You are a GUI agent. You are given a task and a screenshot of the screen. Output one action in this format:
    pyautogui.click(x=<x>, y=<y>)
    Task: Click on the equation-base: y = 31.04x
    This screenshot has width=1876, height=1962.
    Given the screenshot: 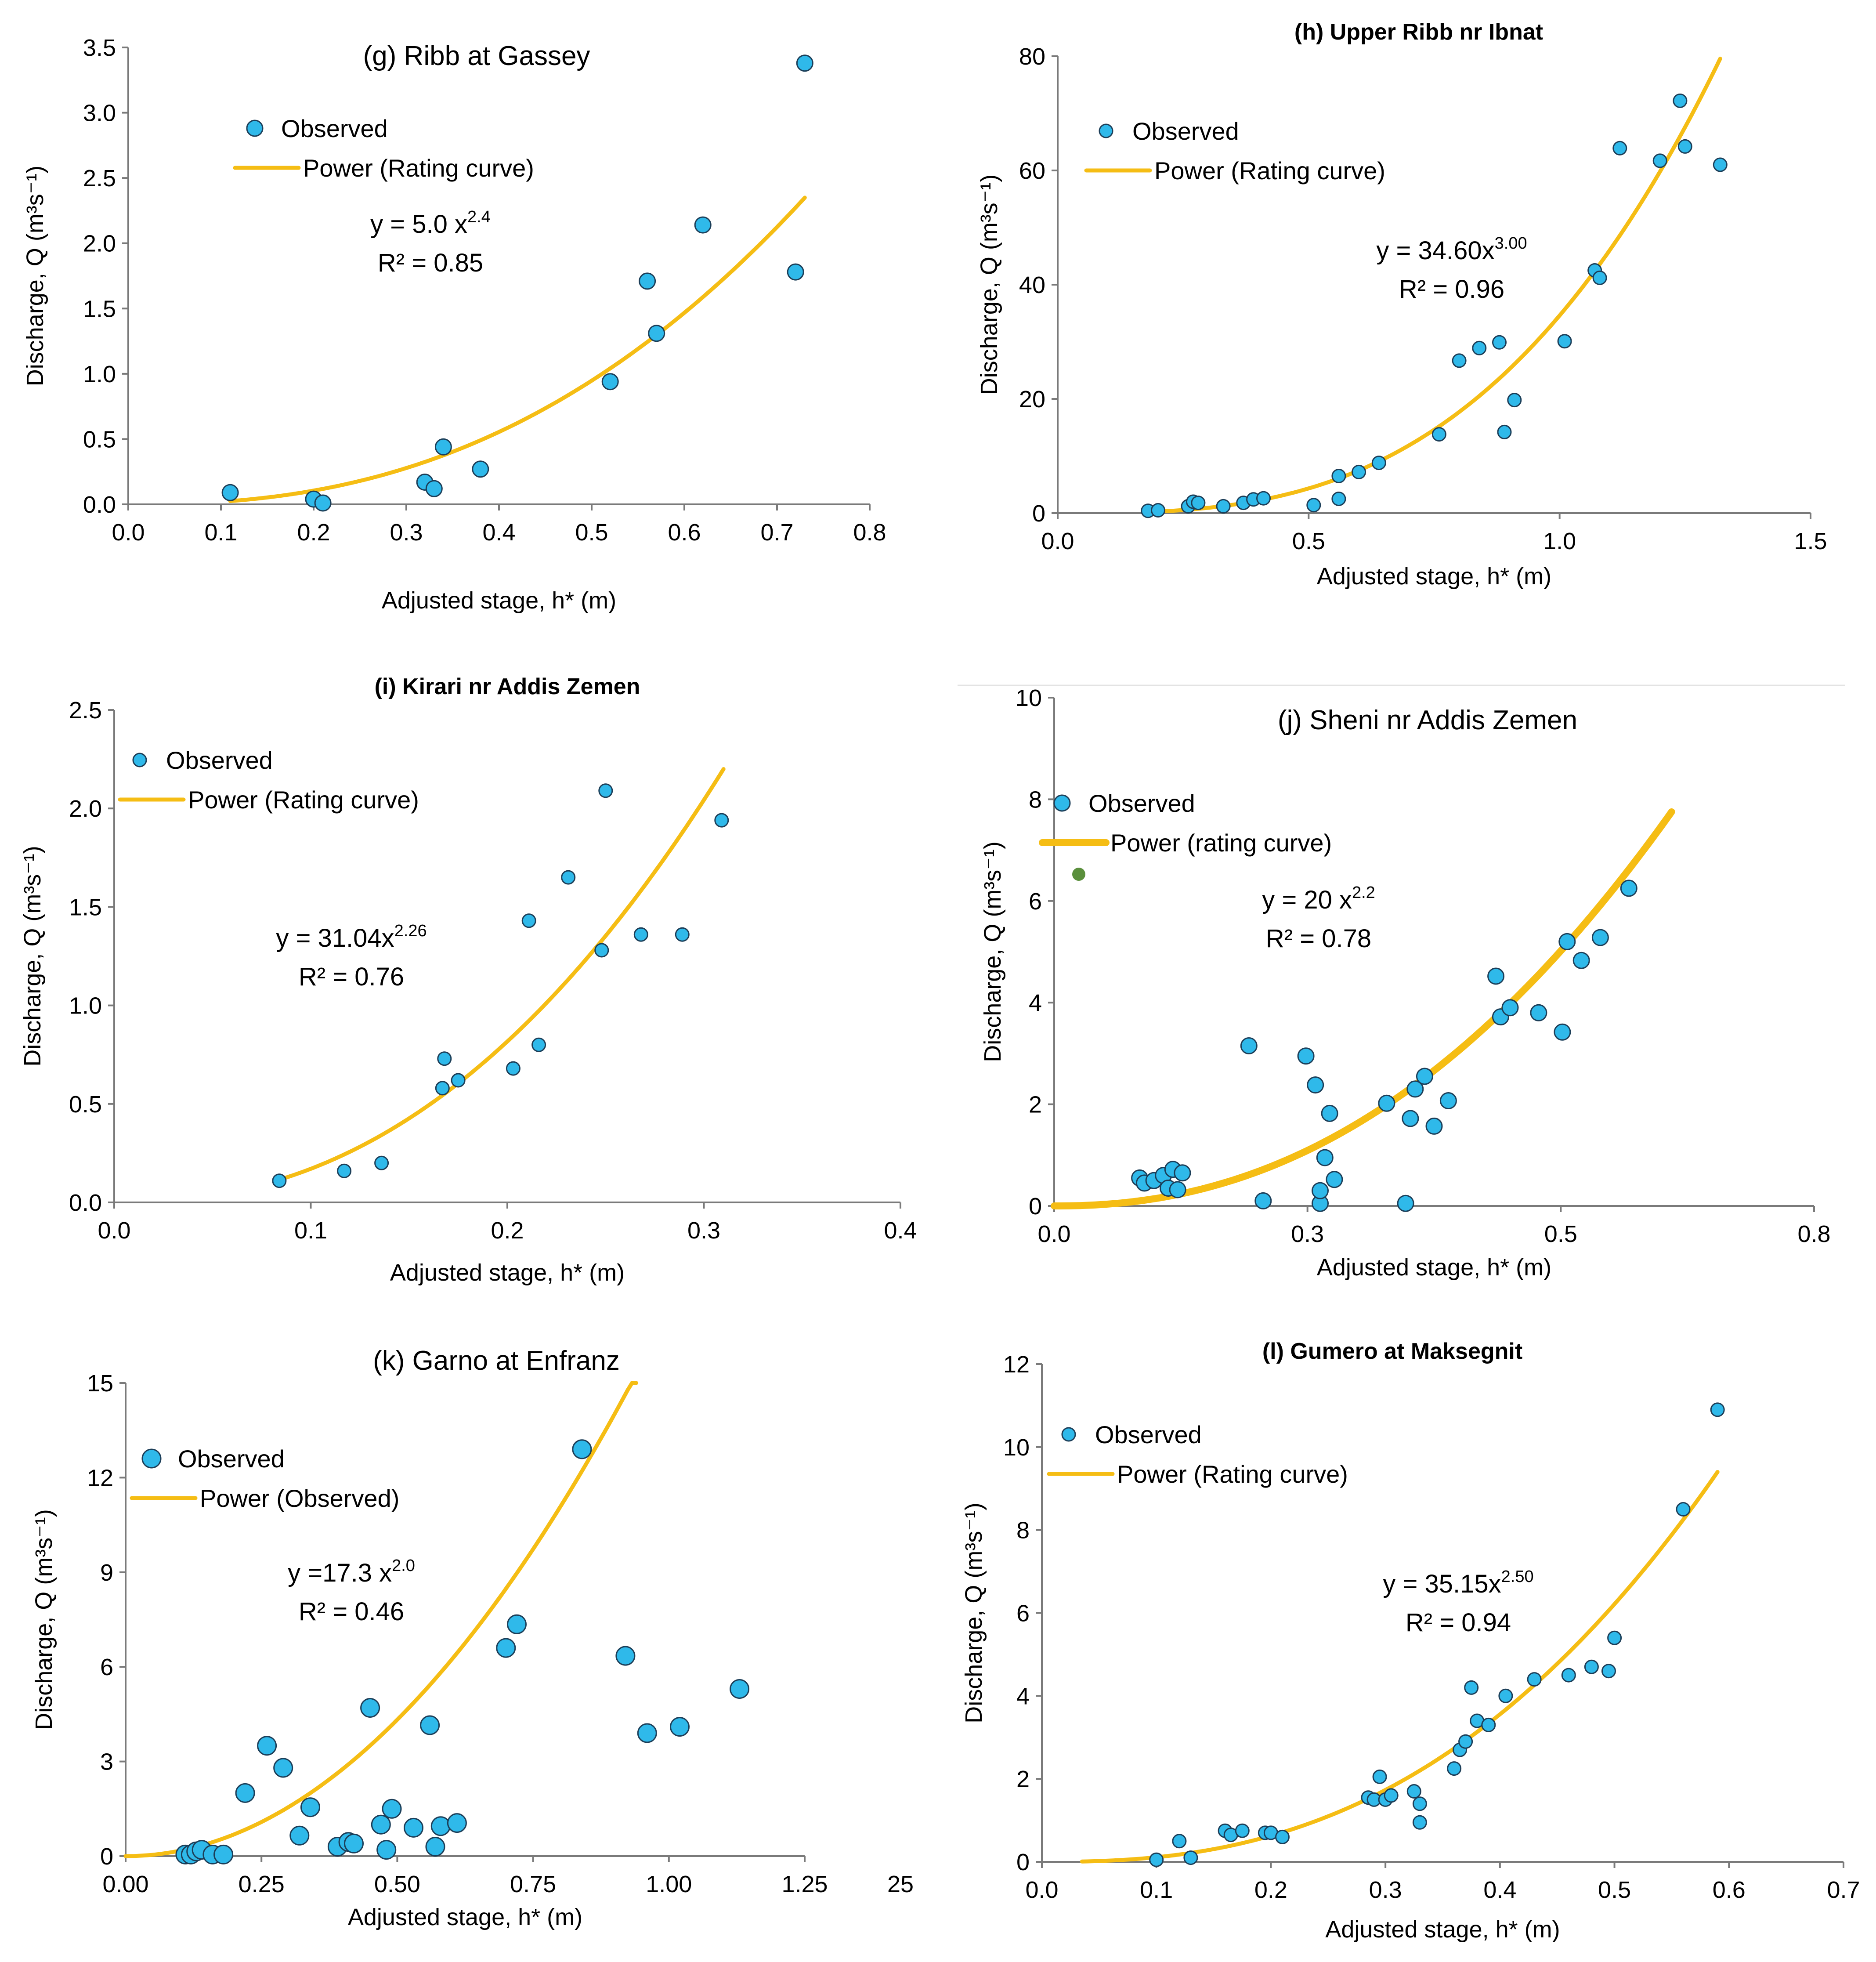 What is the action you would take?
    pyautogui.click(x=335, y=938)
    